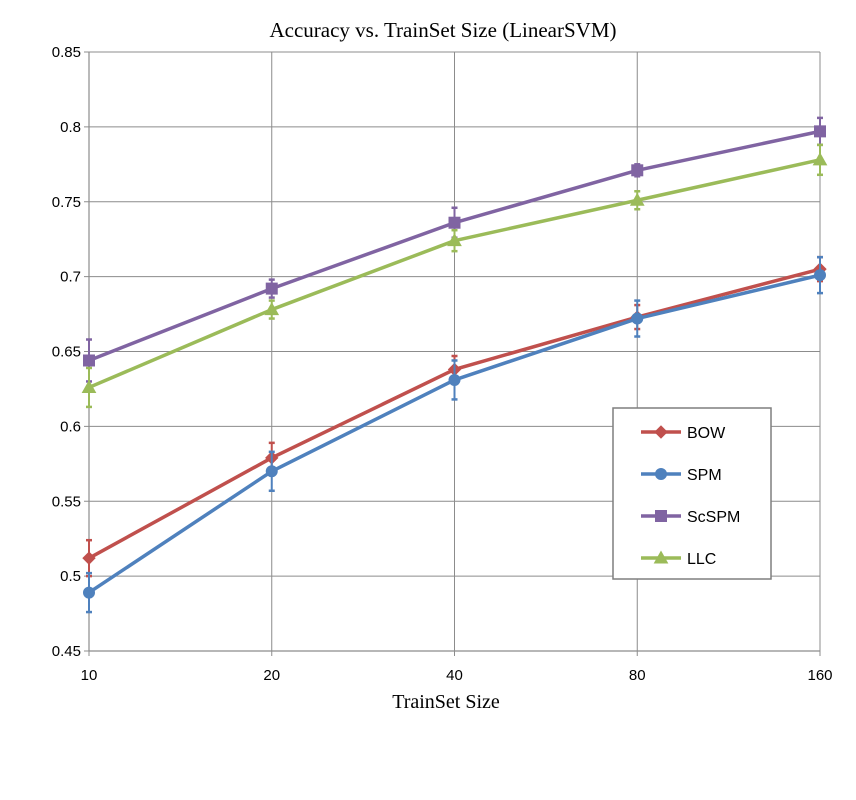  Describe the element at coordinates (89, 675) in the screenshot. I see `x-tick-label: 10` at that location.